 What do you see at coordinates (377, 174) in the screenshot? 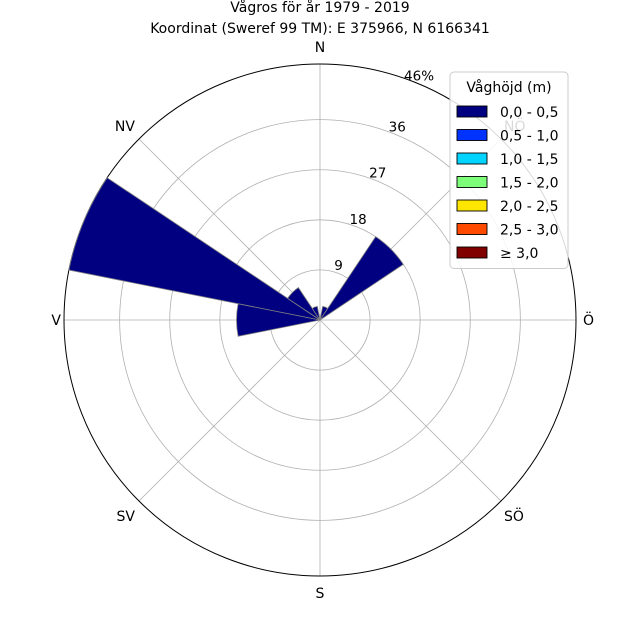
I see `radial-tick-label: 27` at bounding box center [377, 174].